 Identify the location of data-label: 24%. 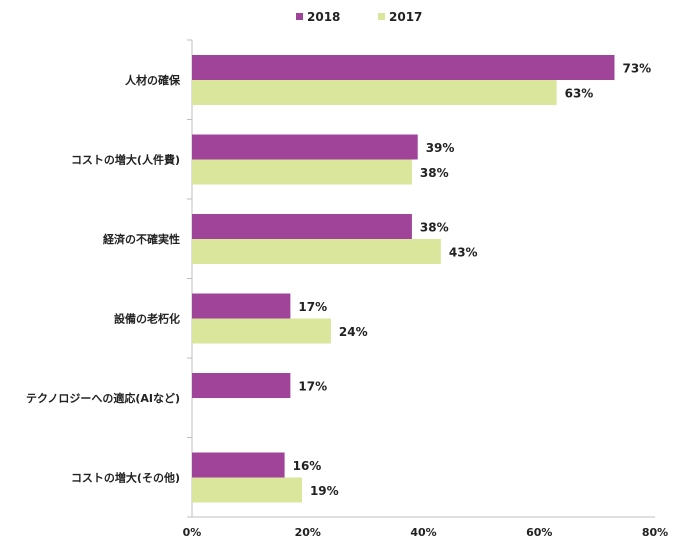
(353, 332).